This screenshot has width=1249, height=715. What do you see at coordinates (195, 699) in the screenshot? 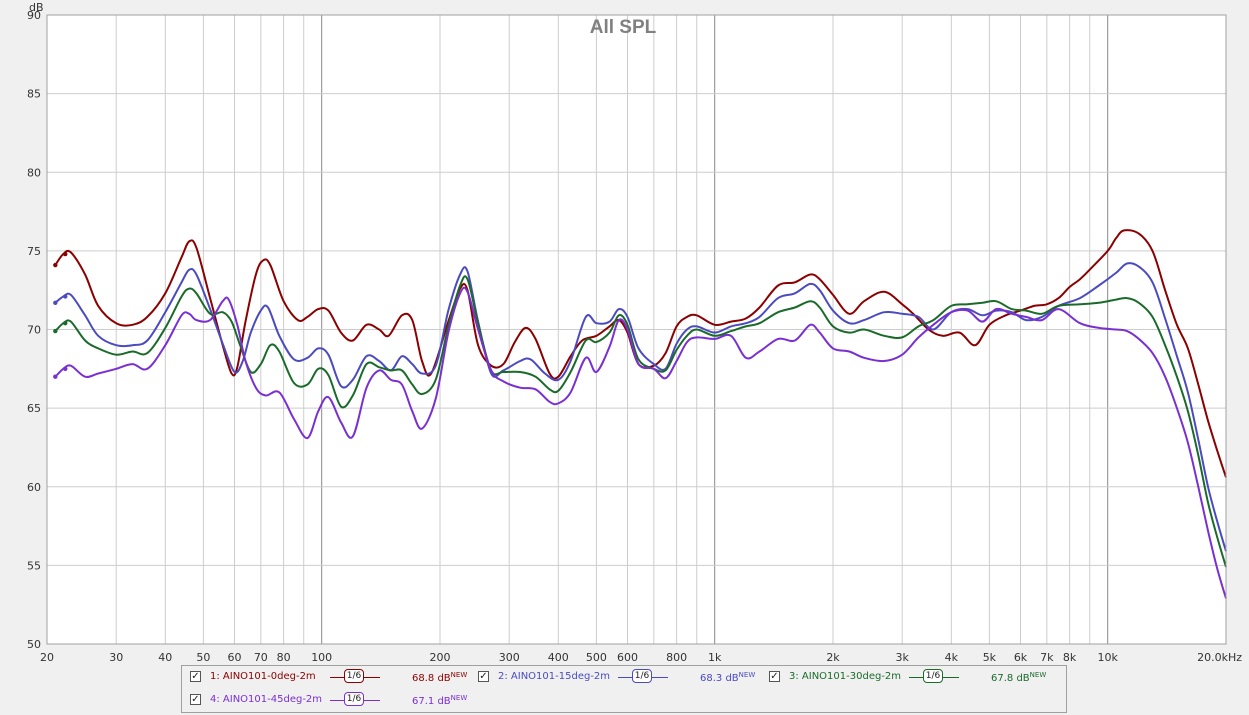
I see `legend-checkbox-4: ✓` at bounding box center [195, 699].